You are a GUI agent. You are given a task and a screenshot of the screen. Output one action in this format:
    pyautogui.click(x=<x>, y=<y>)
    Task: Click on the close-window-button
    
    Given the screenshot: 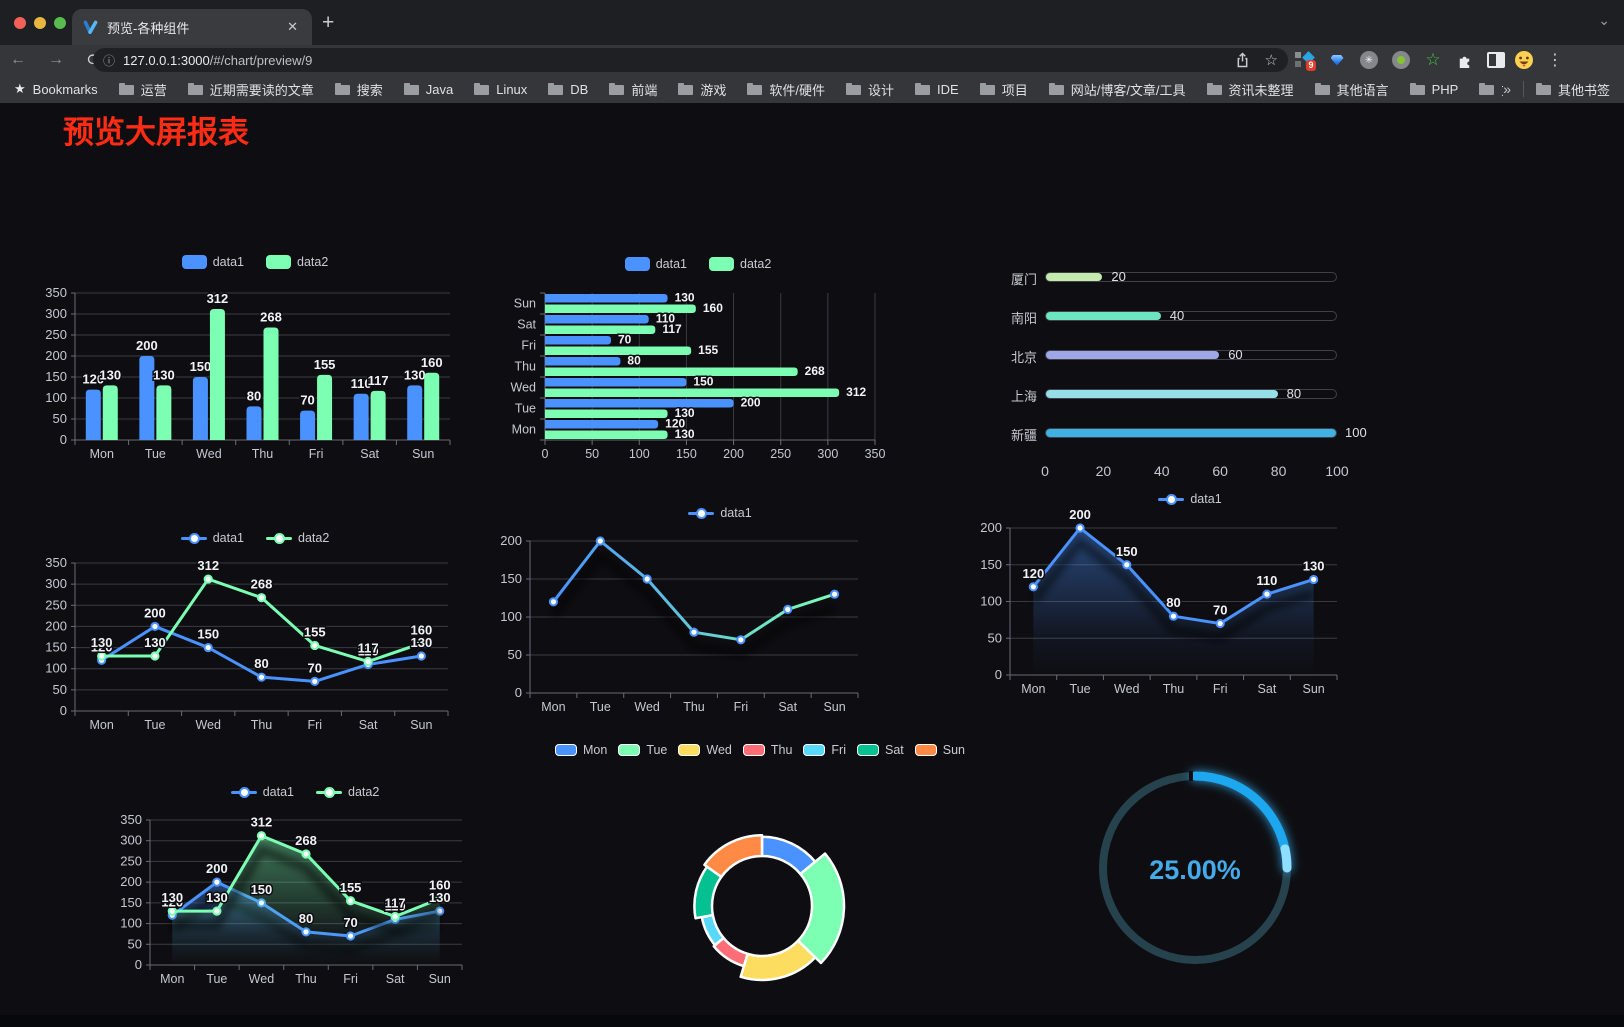 What is the action you would take?
    pyautogui.click(x=20, y=23)
    